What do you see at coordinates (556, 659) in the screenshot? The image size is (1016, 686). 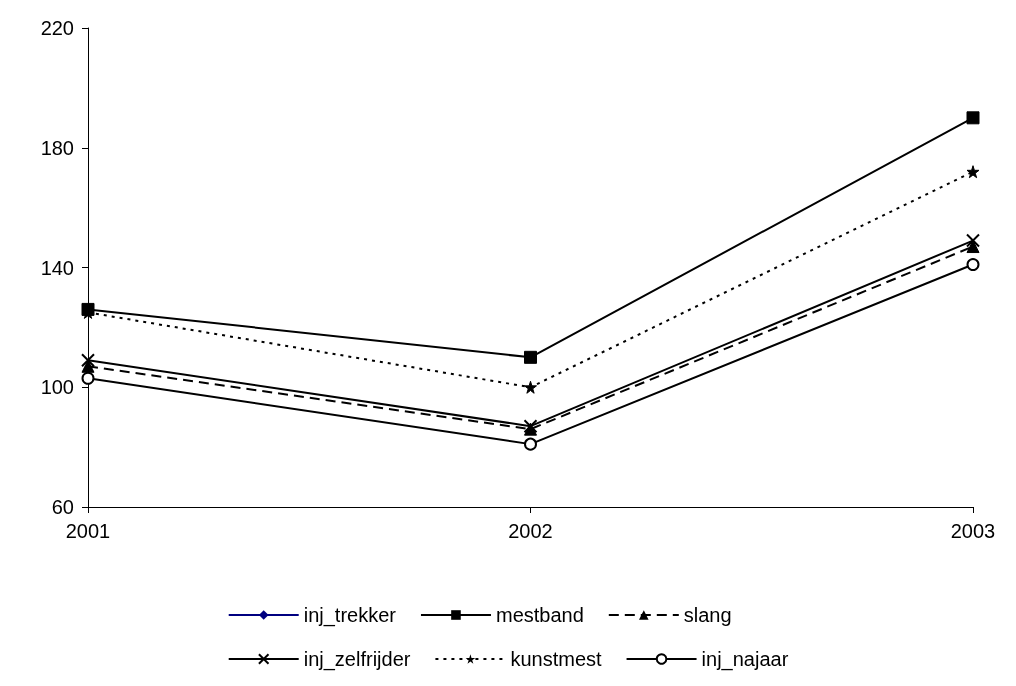 I see `legend-label: kunstmest` at bounding box center [556, 659].